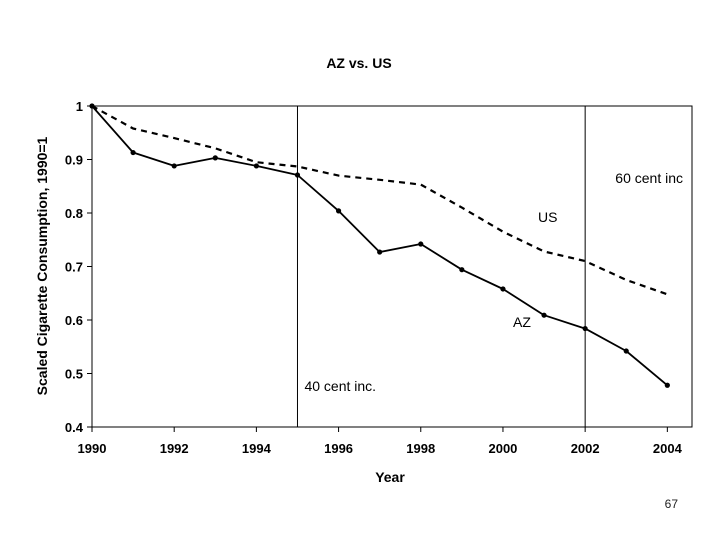 This screenshot has height=540, width=720. Describe the element at coordinates (74, 160) in the screenshot. I see `y-tick-label: 0.9` at that location.